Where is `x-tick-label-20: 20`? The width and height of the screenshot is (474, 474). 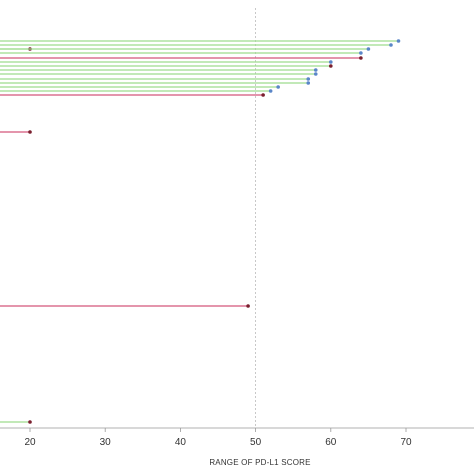
x-tick-label-20: 20 is located at coordinates (30, 442).